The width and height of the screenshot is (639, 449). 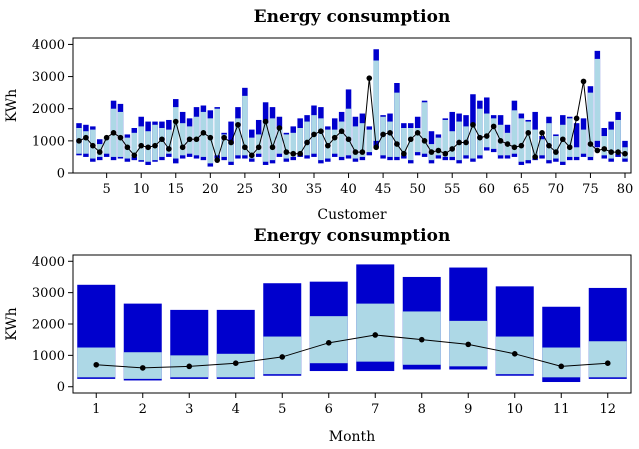 What do you see at coordinates (556, 189) in the screenshot?
I see `x-tick-label: 70` at bounding box center [556, 189].